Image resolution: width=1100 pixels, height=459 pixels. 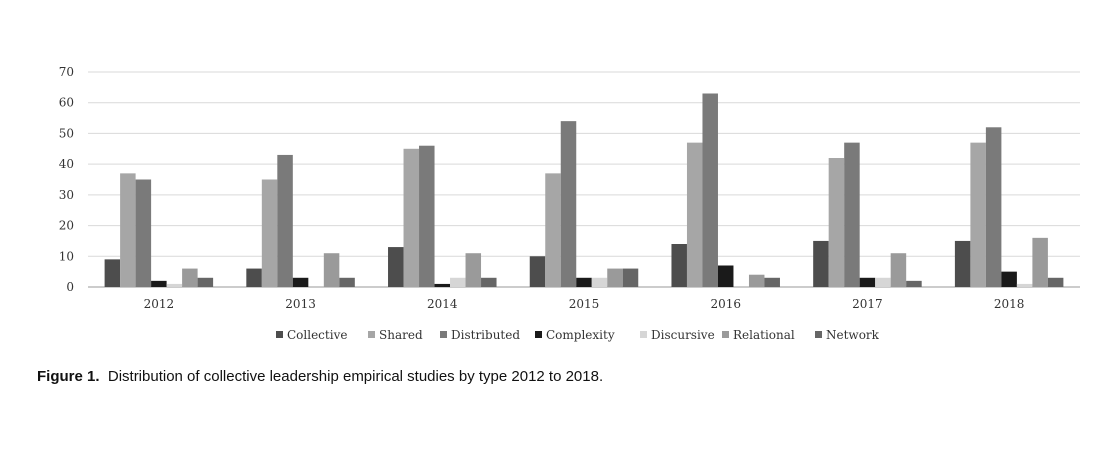 What do you see at coordinates (962, 263) in the screenshot?
I see `bar-collective-2018` at bounding box center [962, 263].